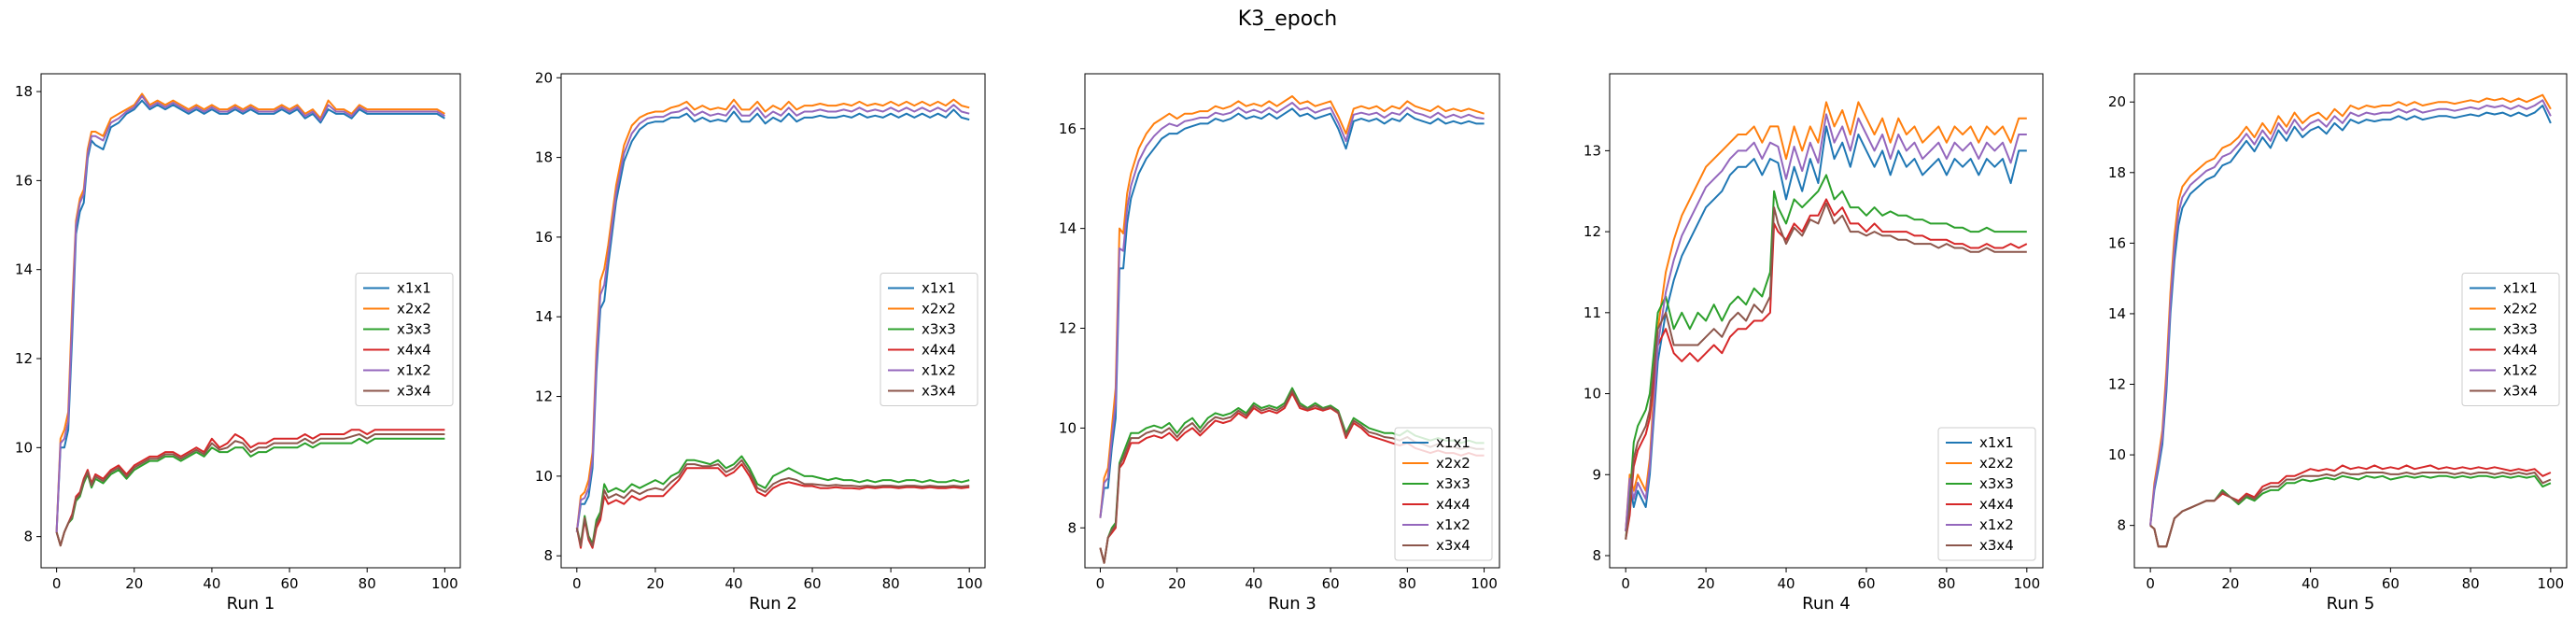  What do you see at coordinates (251, 604) in the screenshot?
I see `x-axis-label: Run 1` at bounding box center [251, 604].